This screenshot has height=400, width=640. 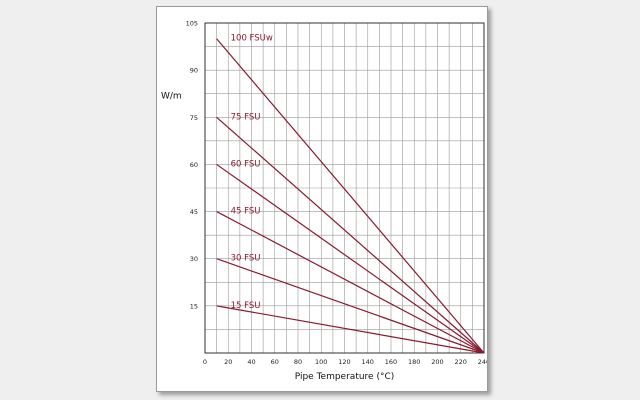 I want to click on series-label: 100 FSUw, so click(x=252, y=39).